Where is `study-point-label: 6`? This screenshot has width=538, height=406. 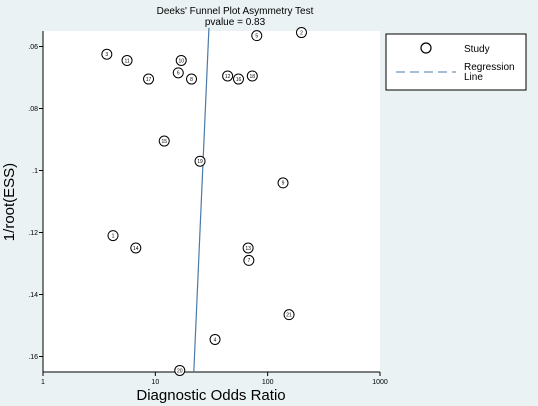
study-point-label: 6 is located at coordinates (178, 74).